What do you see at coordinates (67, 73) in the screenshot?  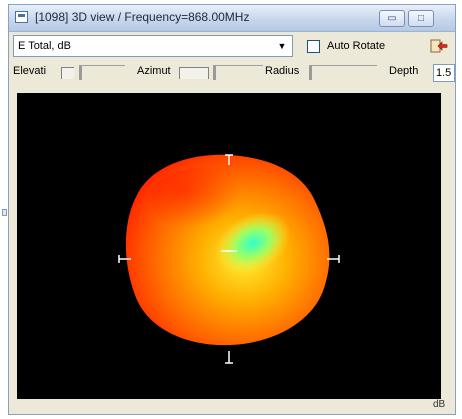 I see `elevation-spinner` at bounding box center [67, 73].